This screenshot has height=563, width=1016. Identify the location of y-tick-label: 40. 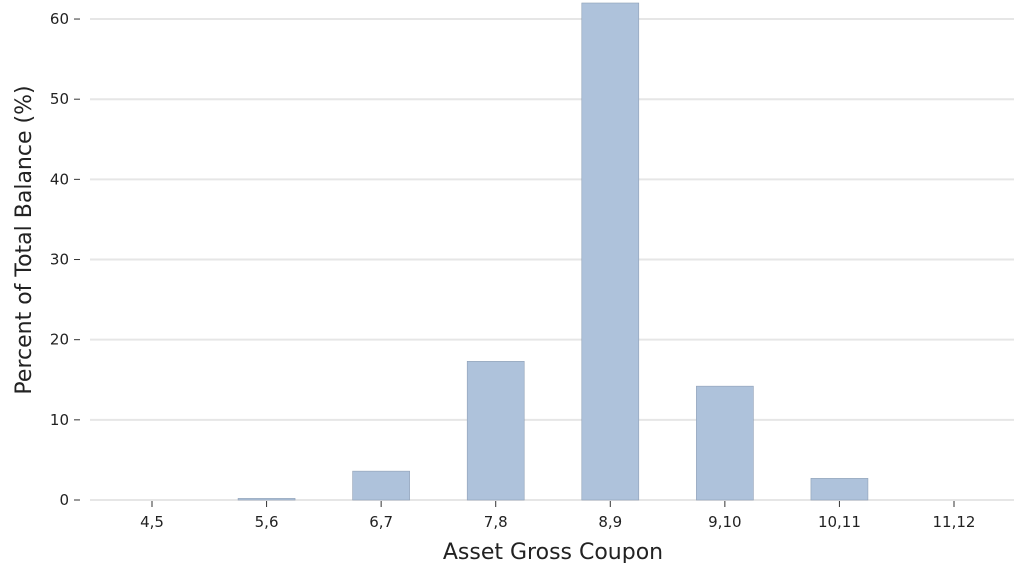
(59, 179).